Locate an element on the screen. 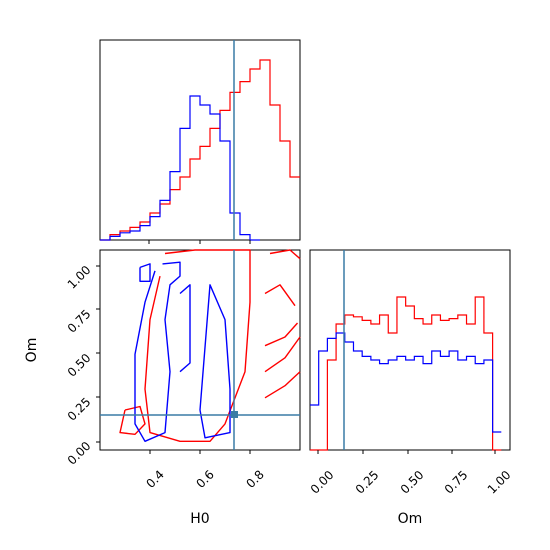  om-histogram is located at coordinates (406, 373).